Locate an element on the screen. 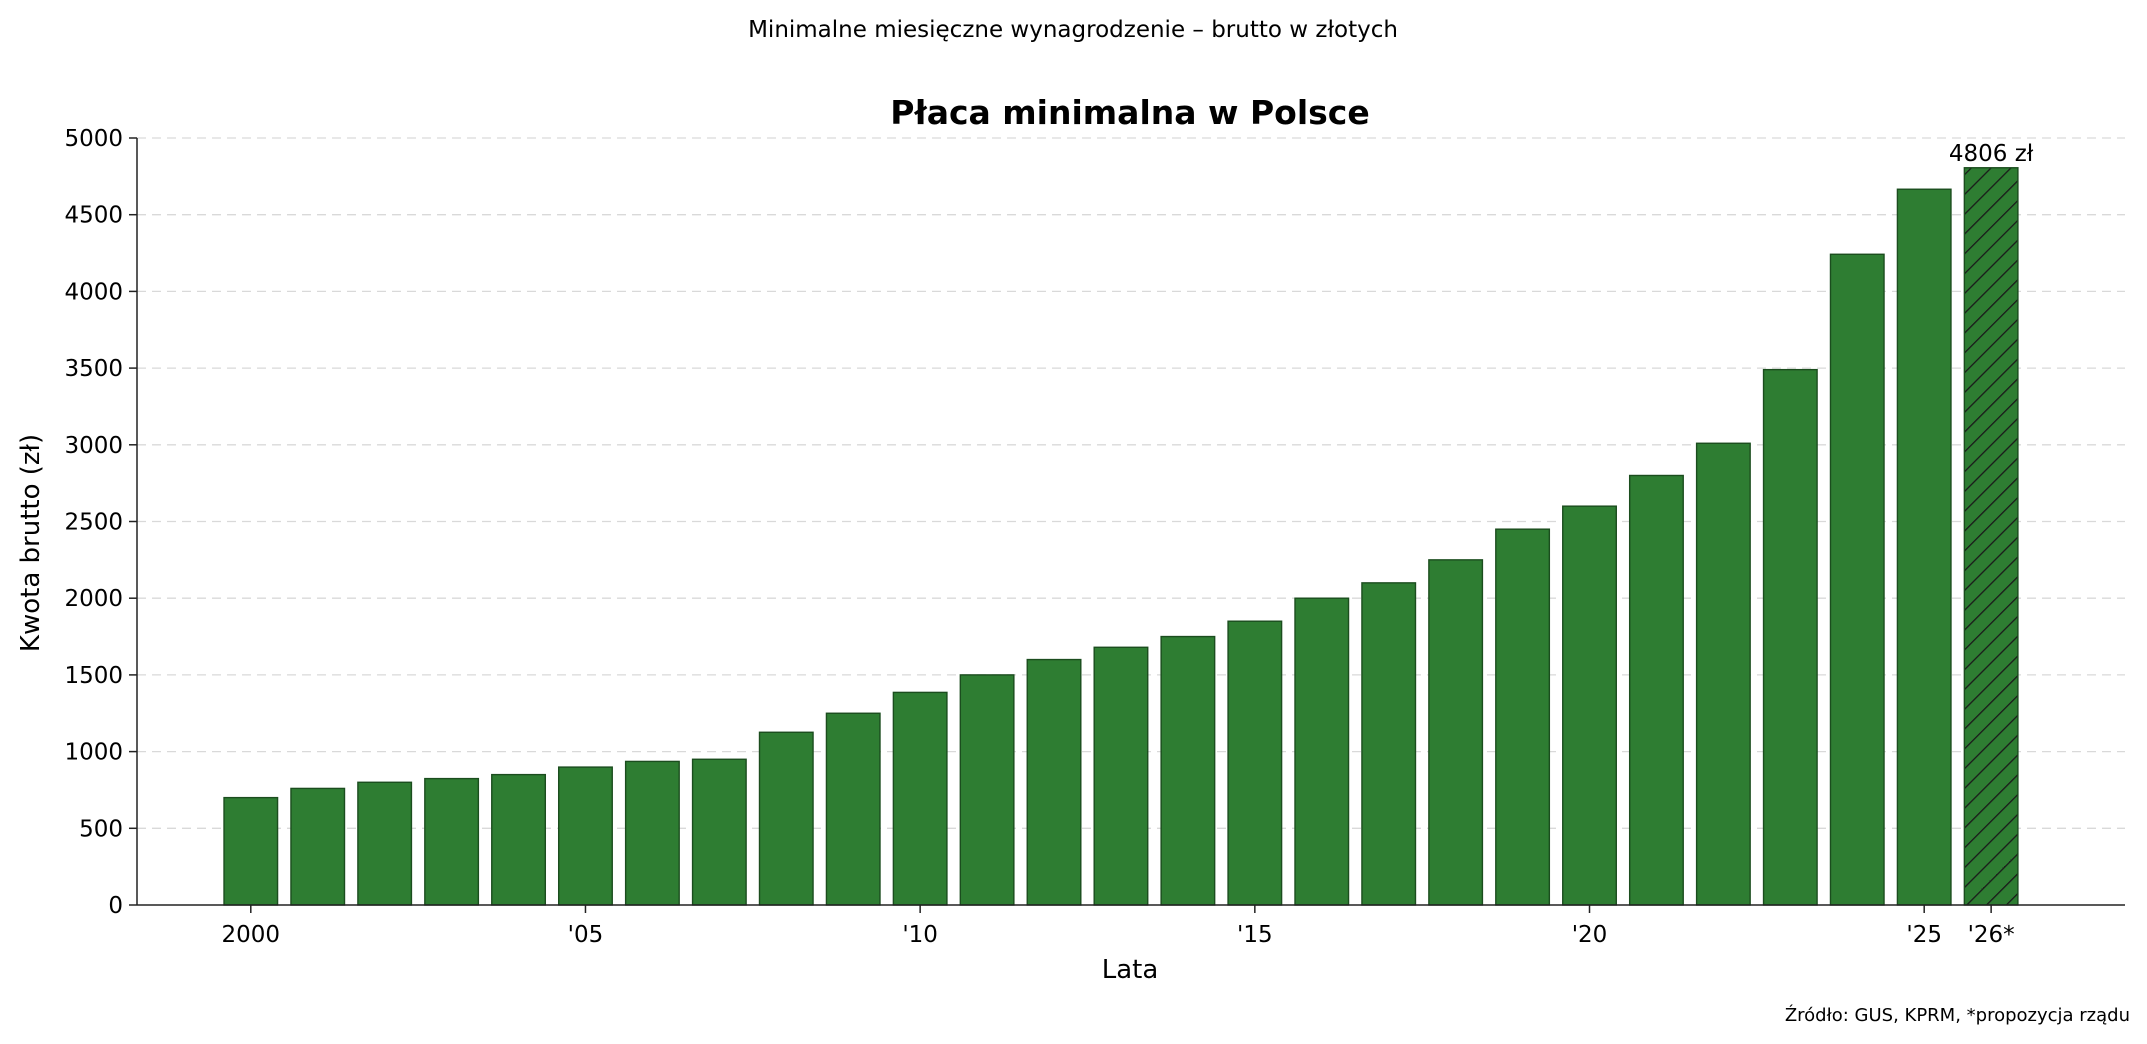  x-tick-label: '10 is located at coordinates (920, 935).